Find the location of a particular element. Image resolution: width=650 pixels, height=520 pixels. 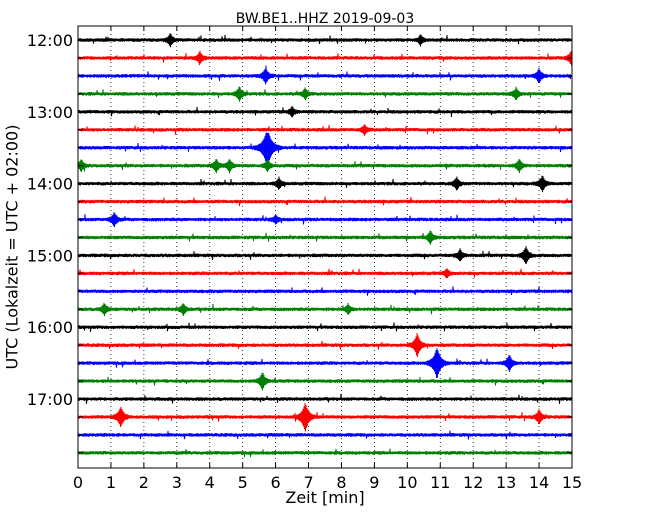

y-tick-label: 14:00 is located at coordinates (50, 184).